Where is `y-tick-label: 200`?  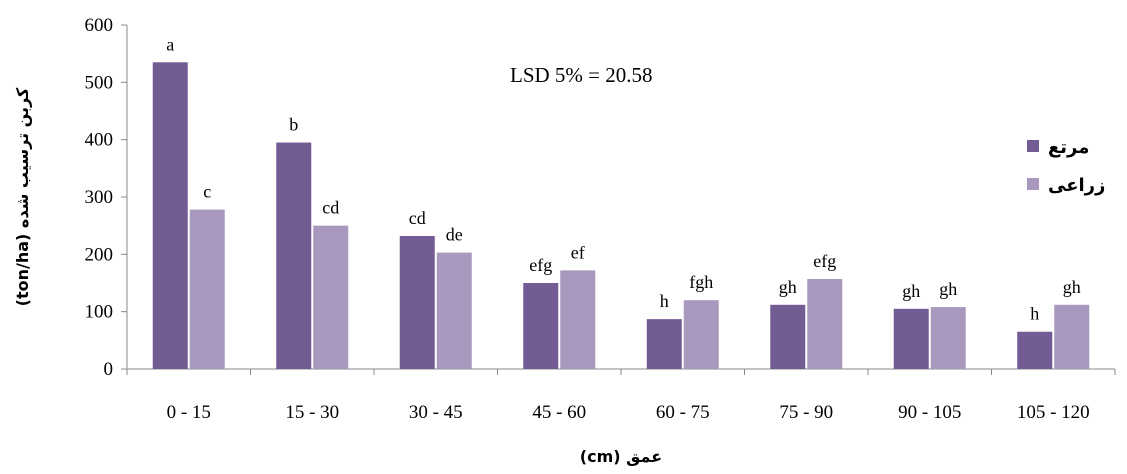 y-tick-label: 200 is located at coordinates (99, 254).